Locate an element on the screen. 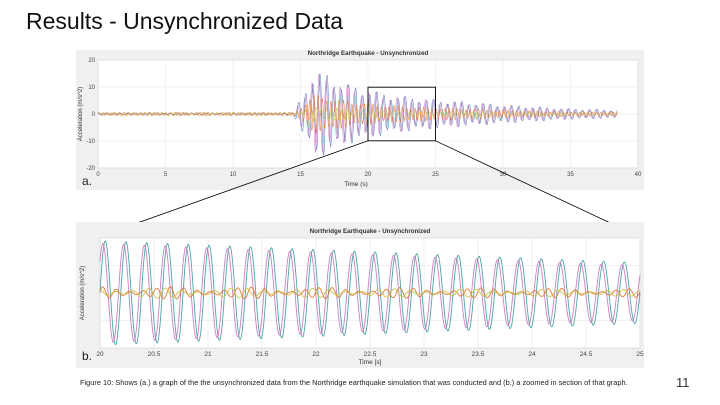  panel-b-xtick-label: 23 is located at coordinates (424, 354).